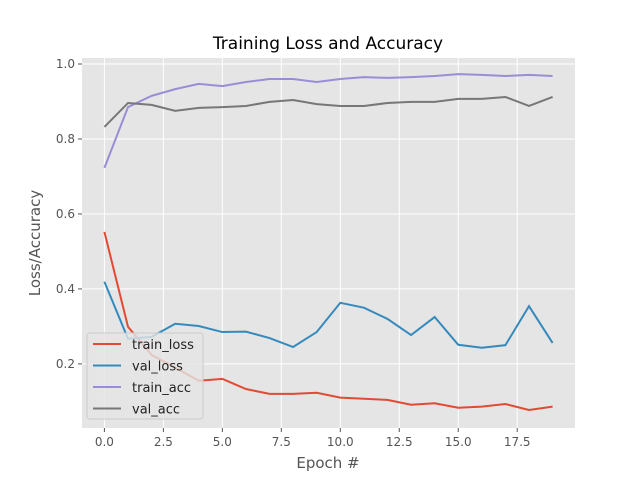 The height and width of the screenshot is (480, 640). What do you see at coordinates (163, 345) in the screenshot?
I see `legend-label-train_loss: train_loss` at bounding box center [163, 345].